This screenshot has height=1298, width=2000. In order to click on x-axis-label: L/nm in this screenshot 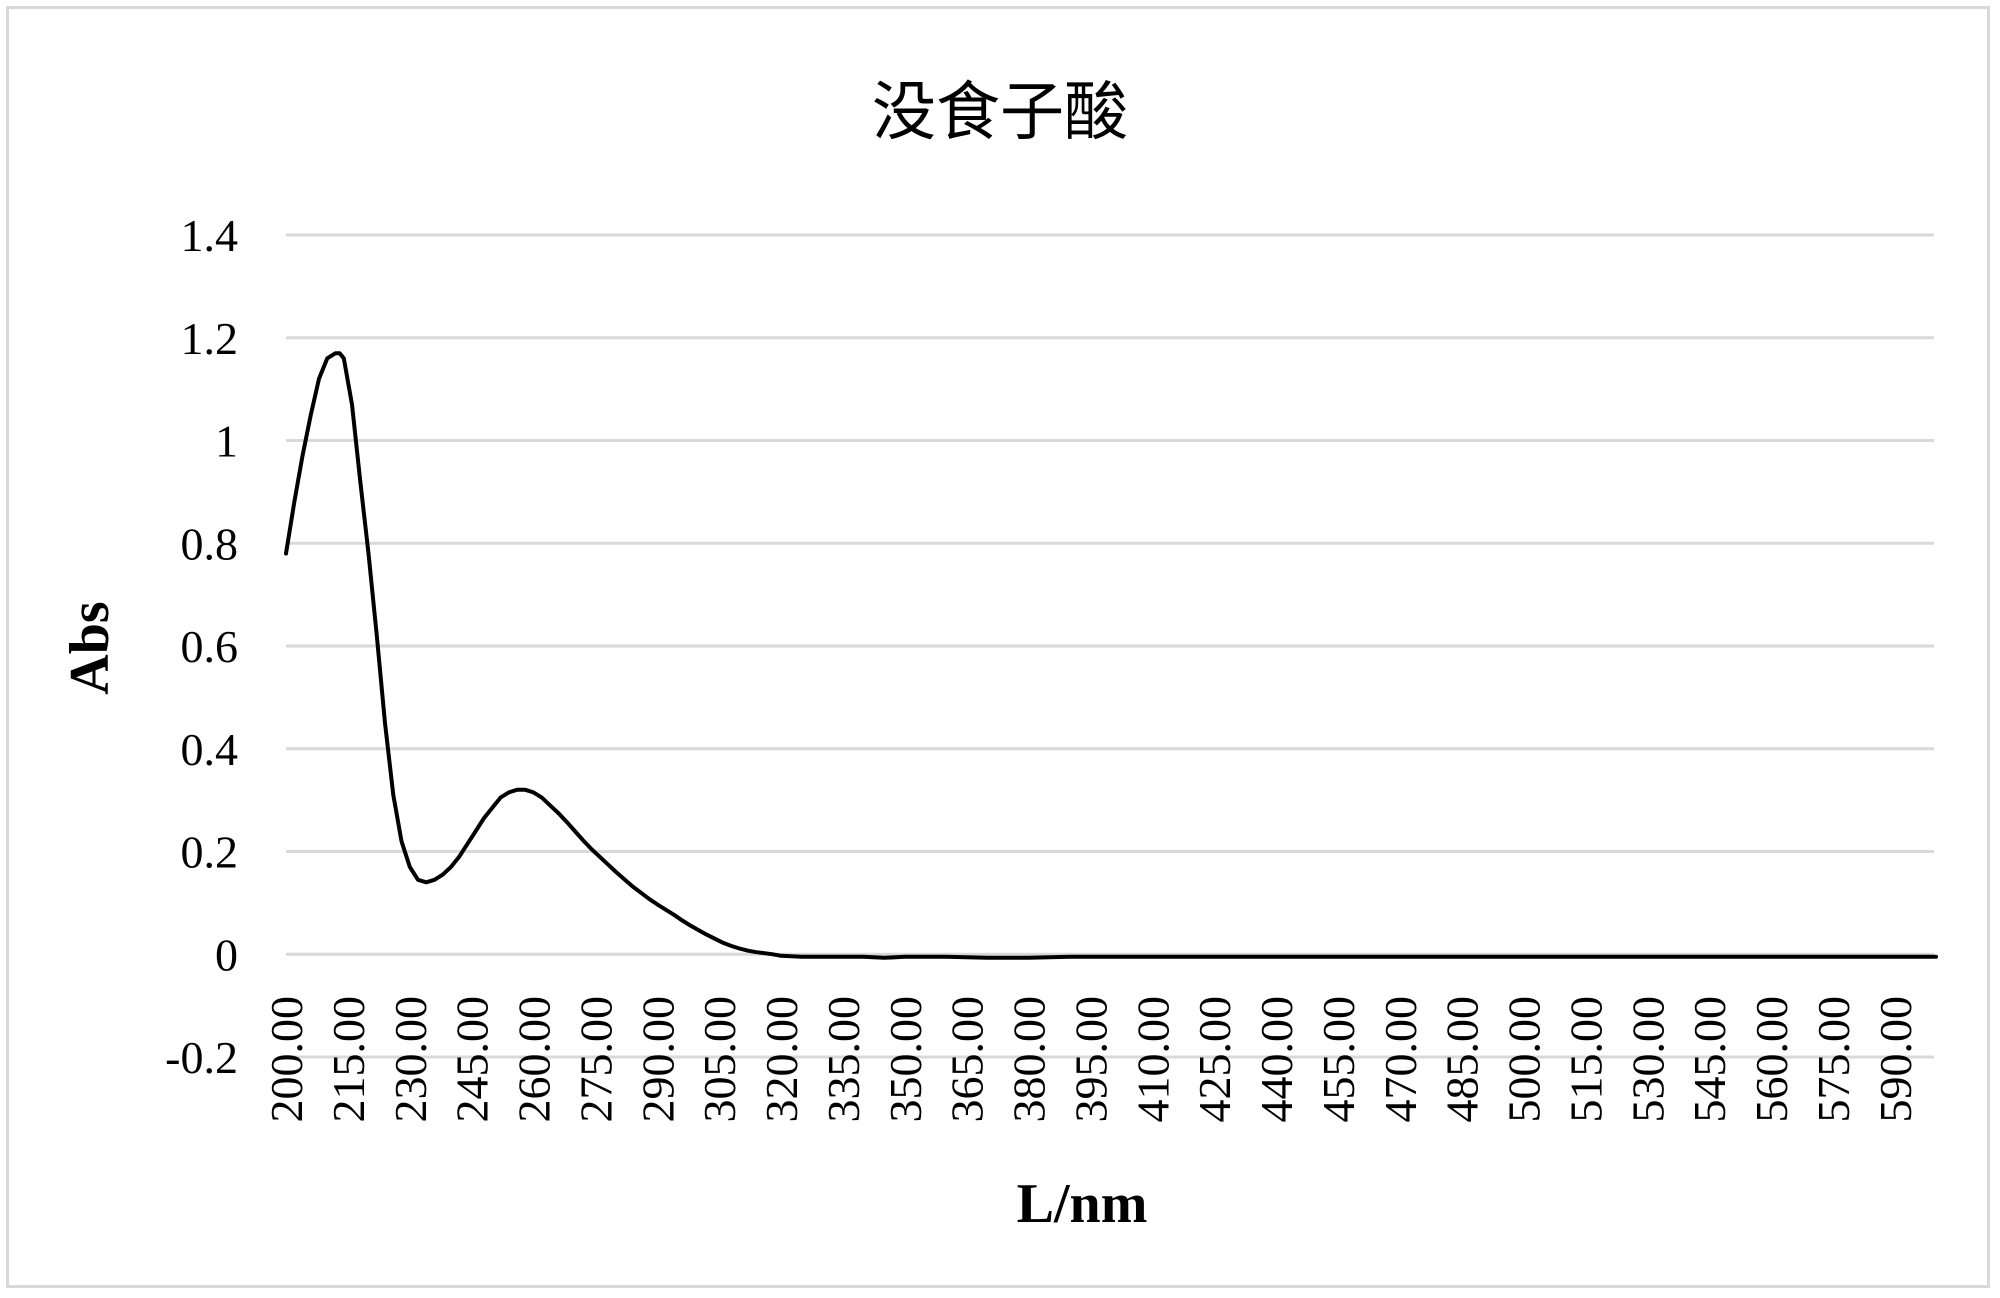, I will do `click(1082, 1204)`.